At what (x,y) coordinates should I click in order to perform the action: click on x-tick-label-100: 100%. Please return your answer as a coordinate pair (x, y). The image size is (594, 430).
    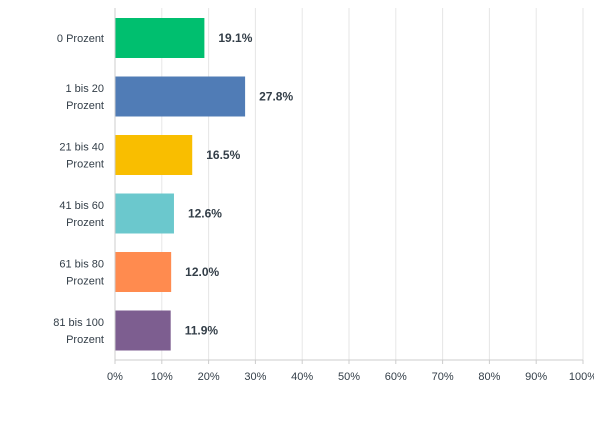
    Looking at the image, I should click on (581, 377).